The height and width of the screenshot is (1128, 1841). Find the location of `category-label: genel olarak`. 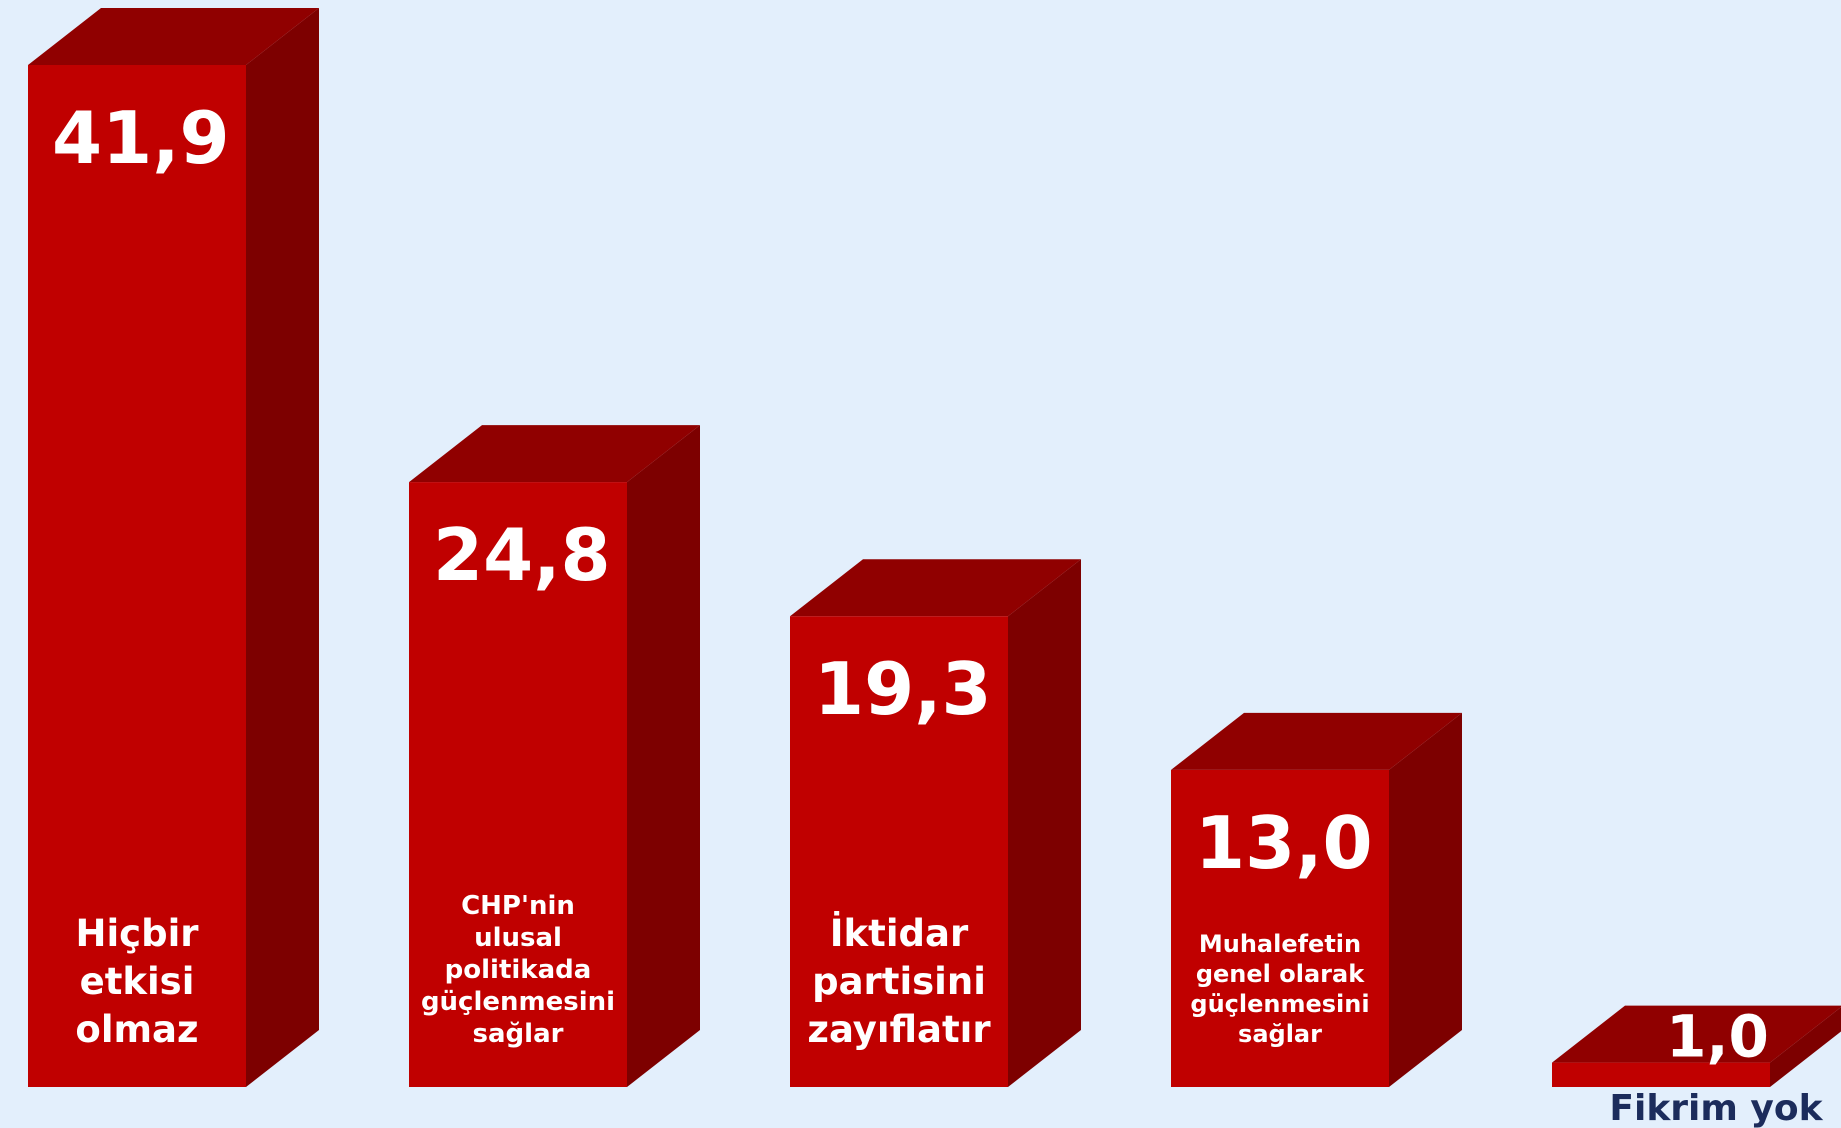

category-label: genel olarak is located at coordinates (1280, 974).